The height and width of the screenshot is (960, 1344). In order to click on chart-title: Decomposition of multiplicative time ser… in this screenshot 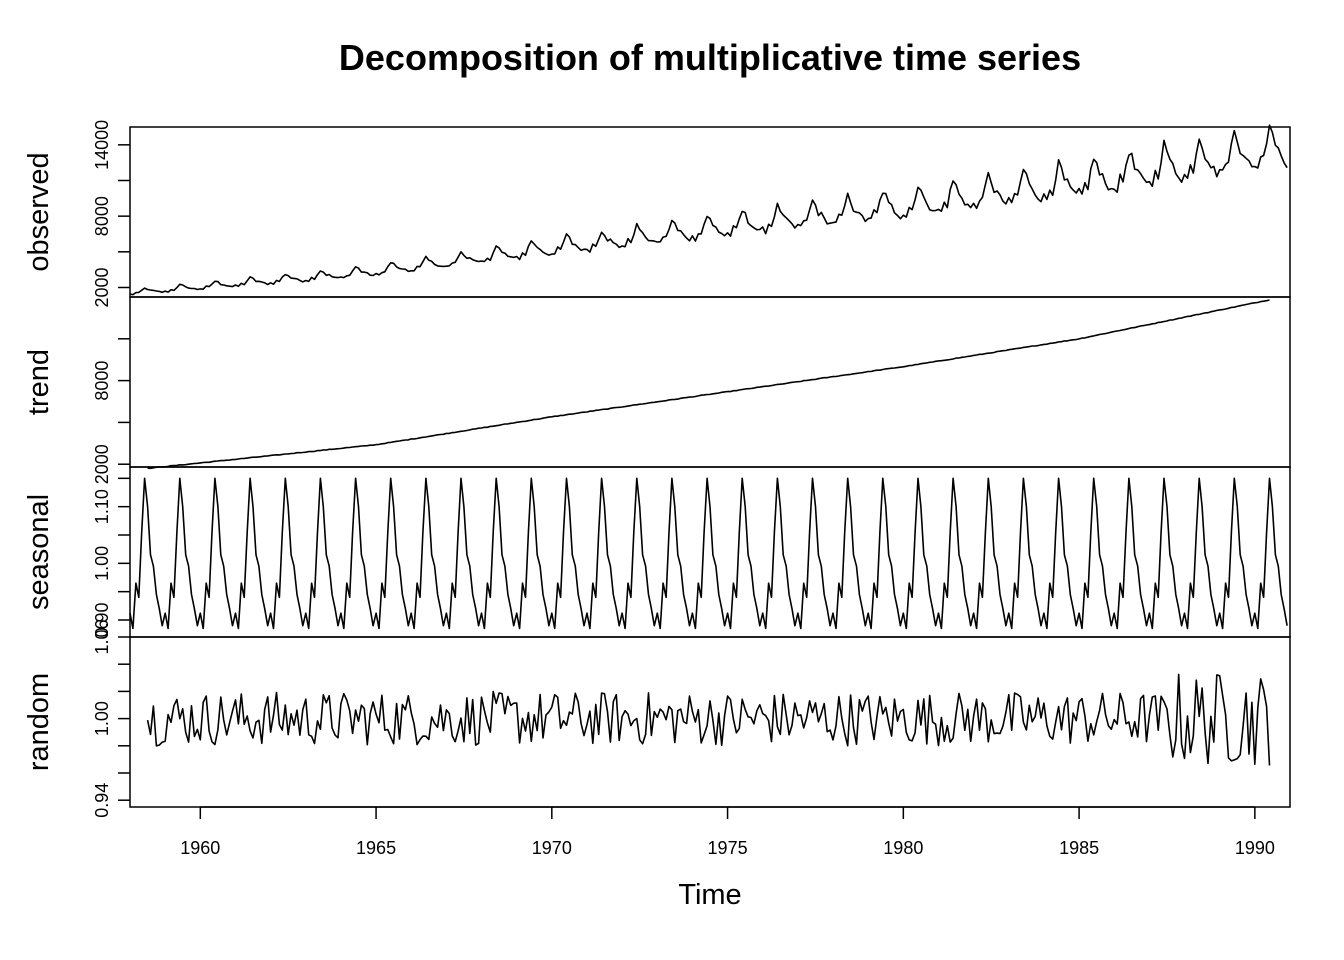, I will do `click(710, 57)`.